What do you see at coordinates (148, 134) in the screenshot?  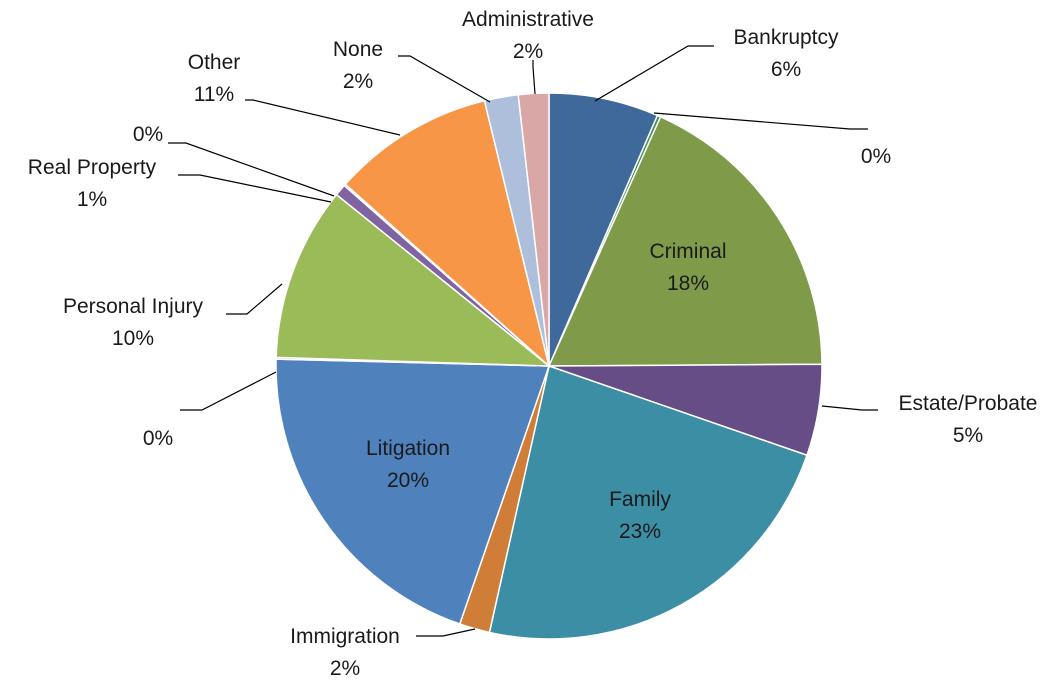 I see `label-zero-3-percent: 0%` at bounding box center [148, 134].